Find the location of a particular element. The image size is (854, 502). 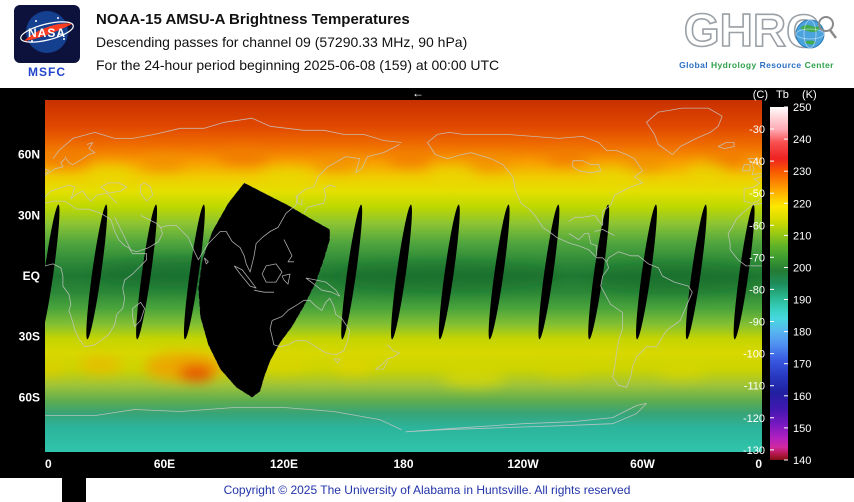

lon-label: 120W is located at coordinates (523, 464).